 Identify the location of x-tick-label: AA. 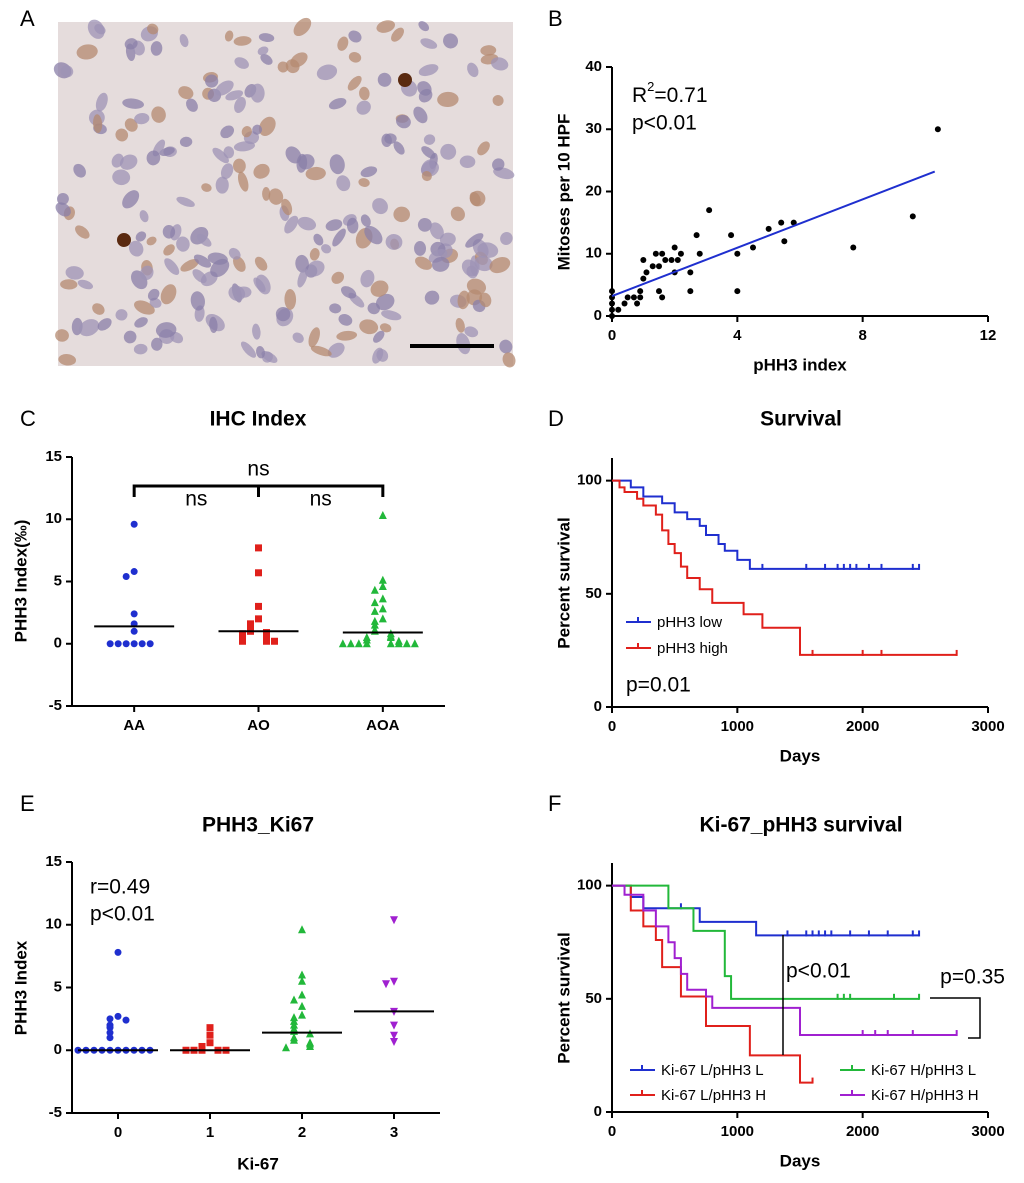
(134, 725).